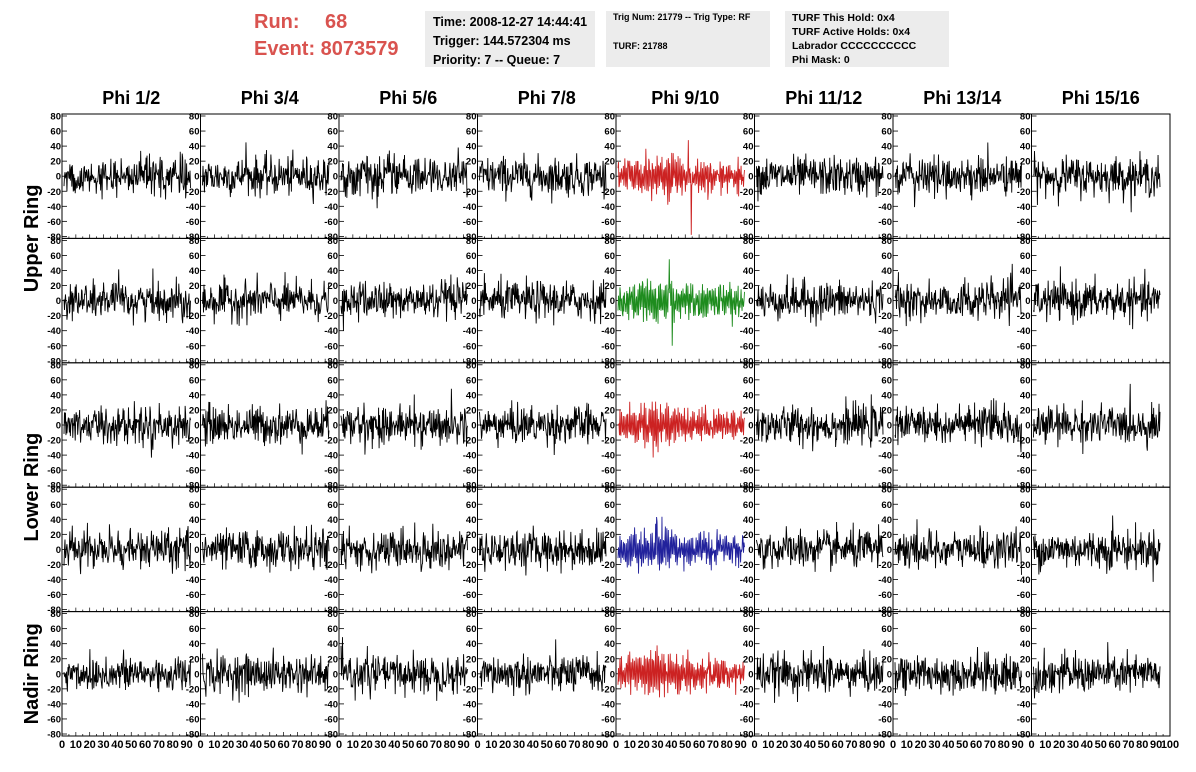  I want to click on x-tick-label-c1-10: 10, so click(214, 745).